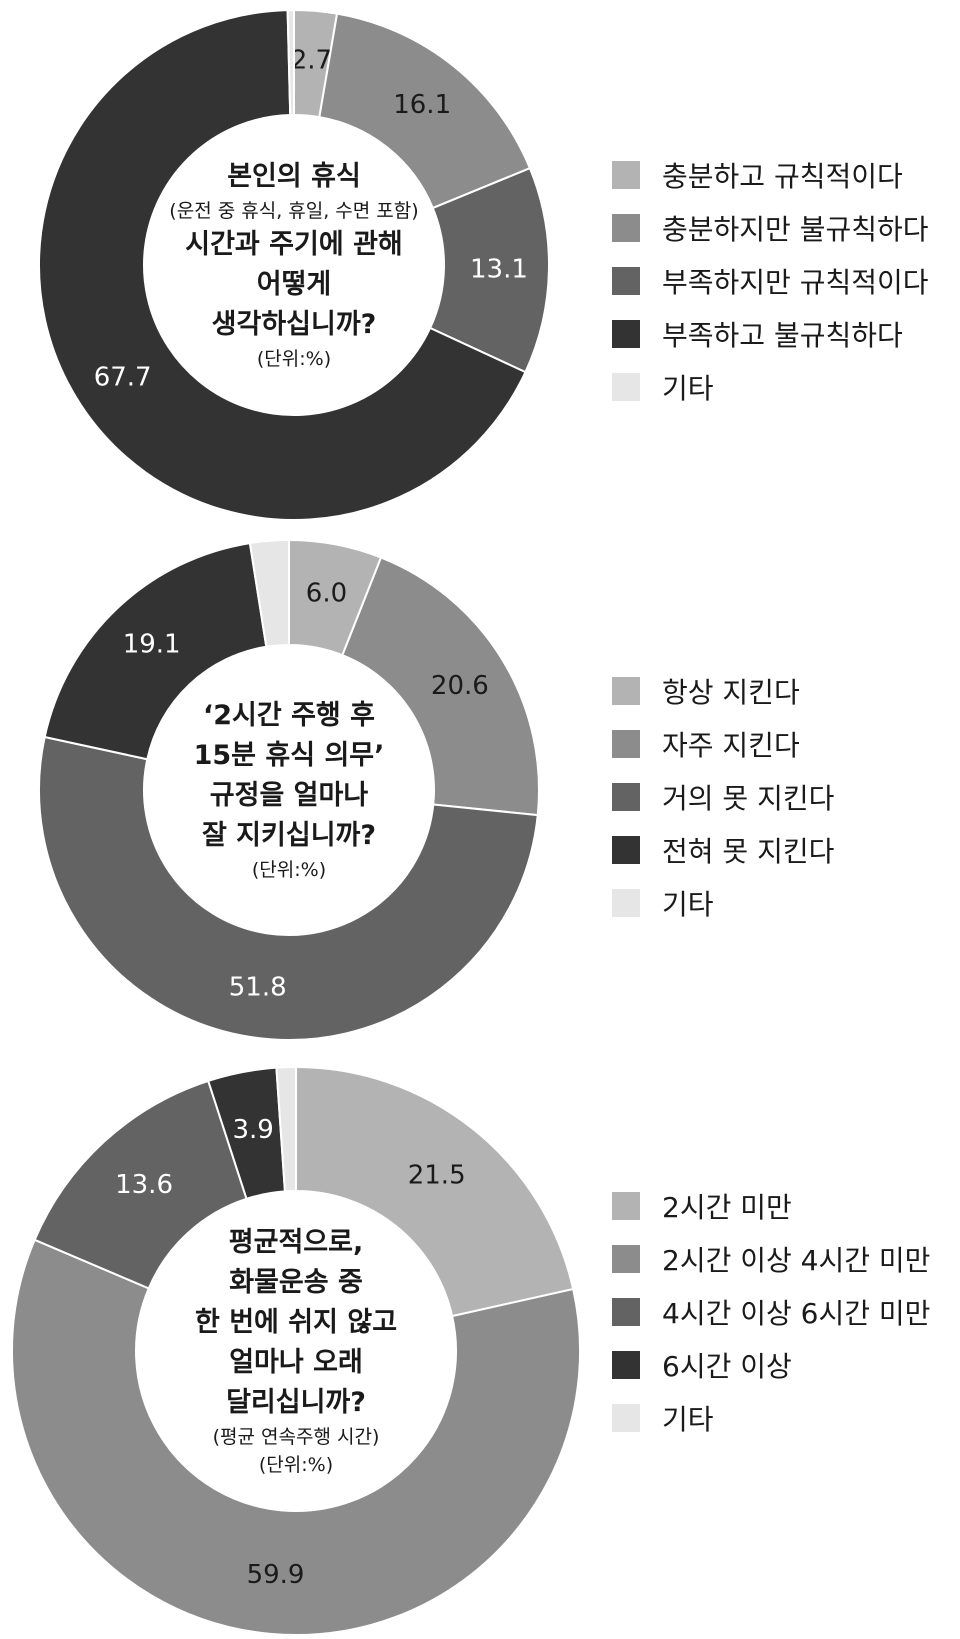 The height and width of the screenshot is (1639, 960). What do you see at coordinates (294, 176) in the screenshot?
I see `chart-1-question-line-1: 본인의 휴식` at bounding box center [294, 176].